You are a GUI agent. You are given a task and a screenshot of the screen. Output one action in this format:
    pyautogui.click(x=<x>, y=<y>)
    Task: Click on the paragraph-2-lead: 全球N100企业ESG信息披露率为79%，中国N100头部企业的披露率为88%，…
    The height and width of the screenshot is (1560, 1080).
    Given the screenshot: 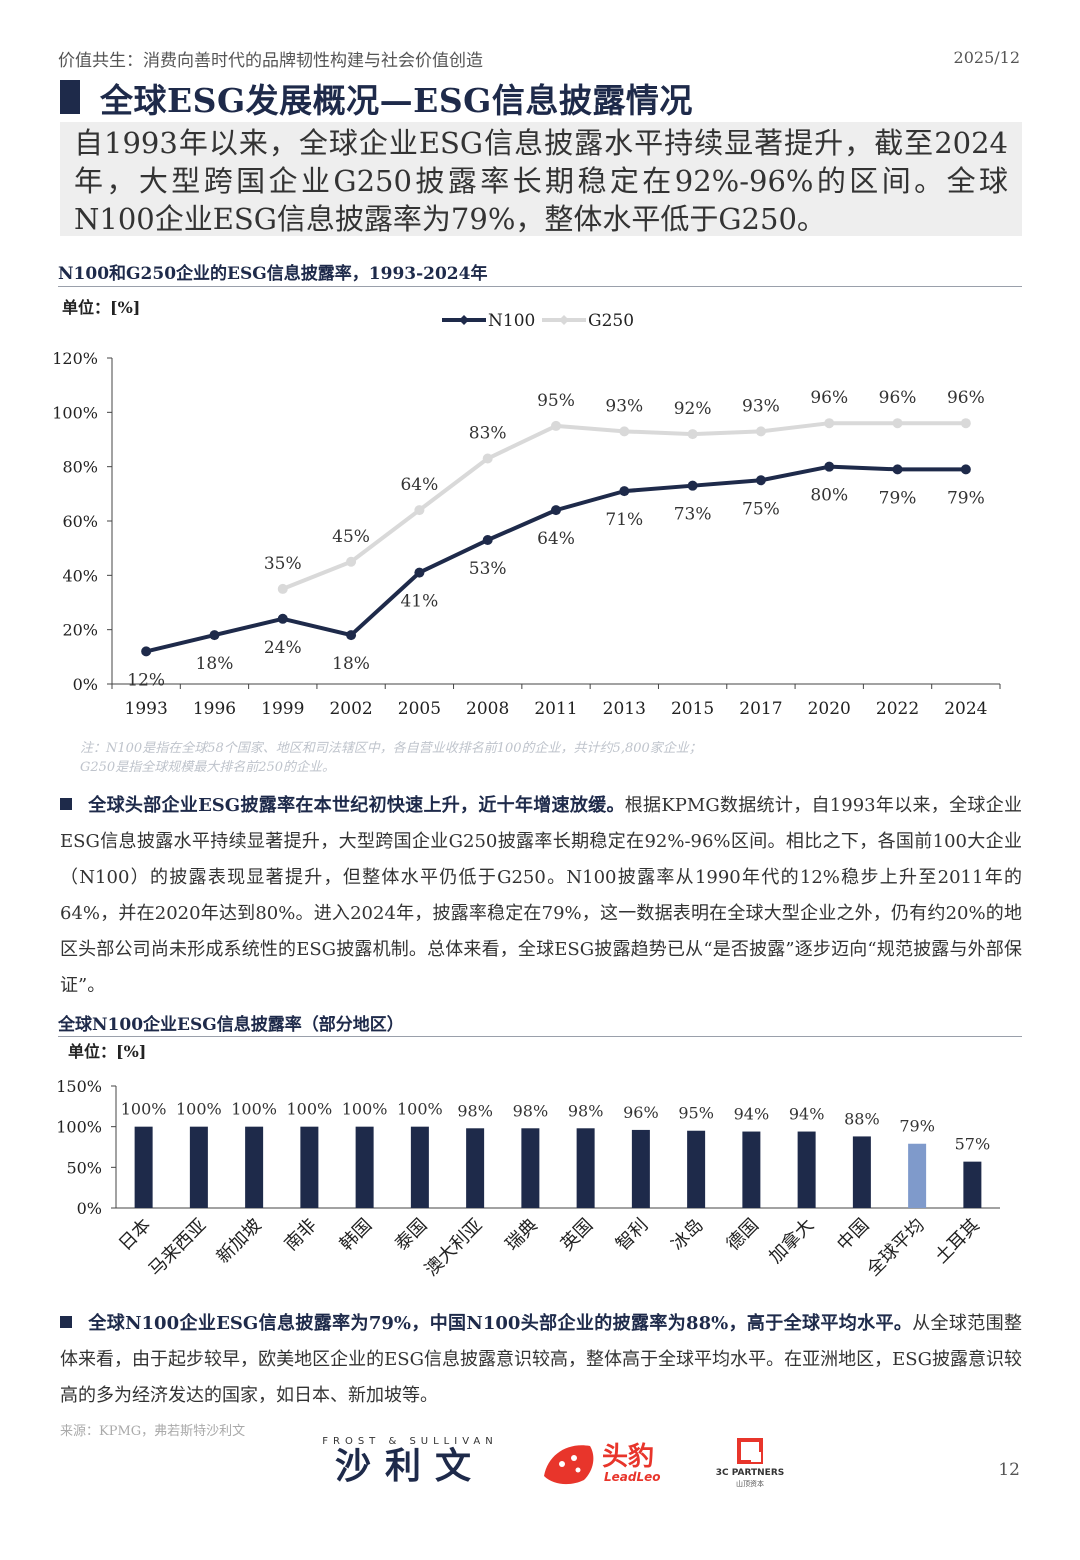 What is the action you would take?
    pyautogui.click(x=500, y=1323)
    